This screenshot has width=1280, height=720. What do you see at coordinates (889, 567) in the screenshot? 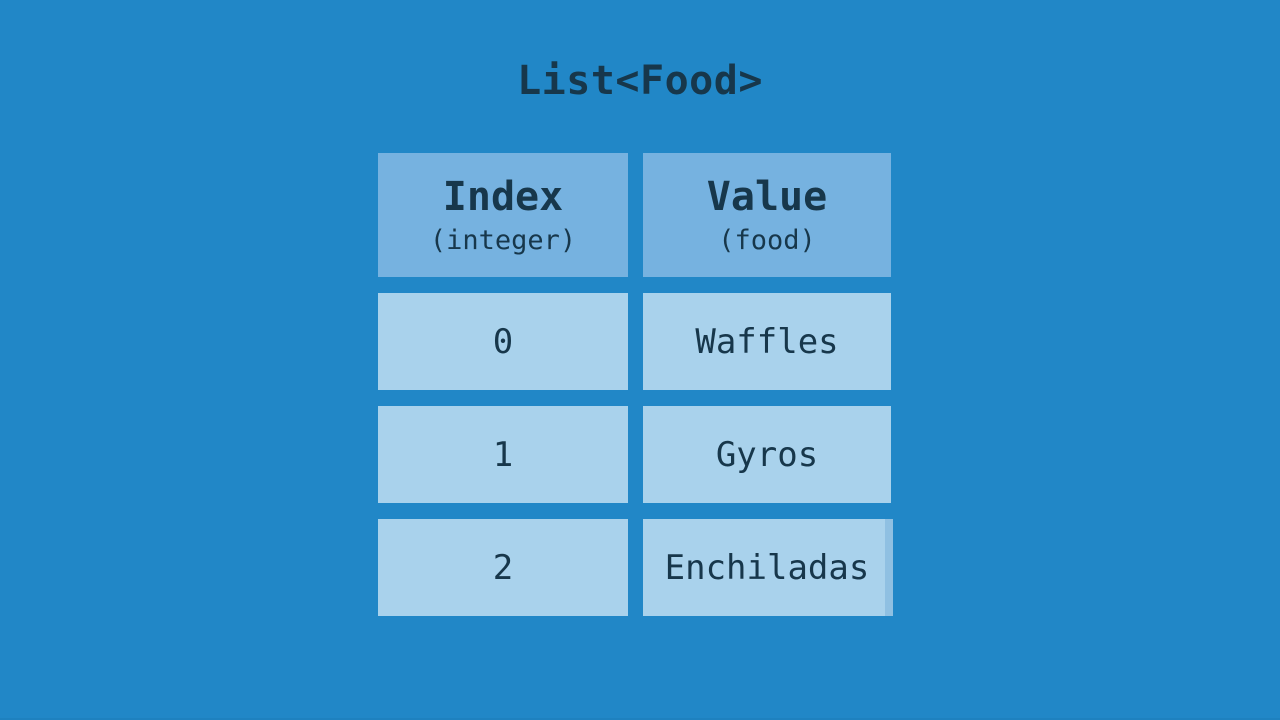
I see `cell-edge-artifact` at bounding box center [889, 567].